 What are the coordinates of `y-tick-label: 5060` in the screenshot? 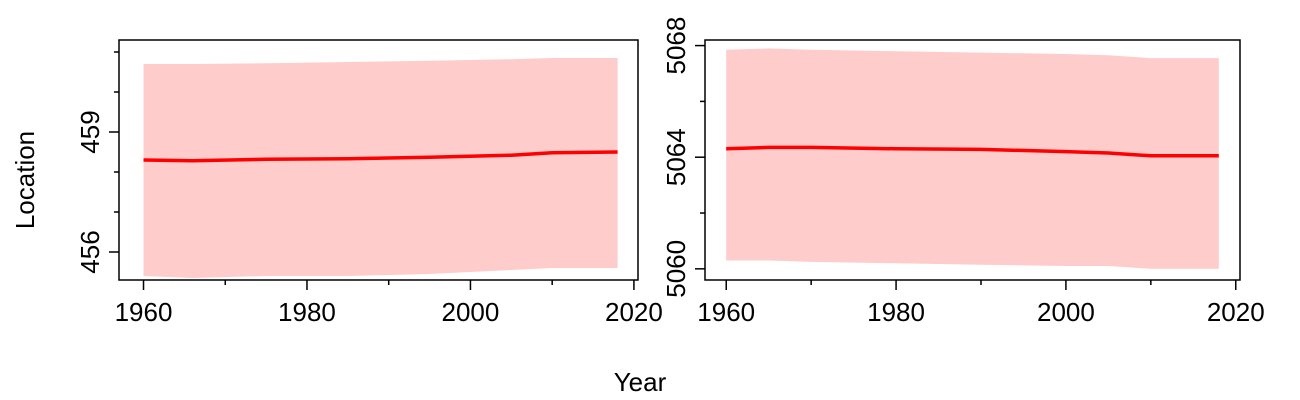 It's located at (676, 269).